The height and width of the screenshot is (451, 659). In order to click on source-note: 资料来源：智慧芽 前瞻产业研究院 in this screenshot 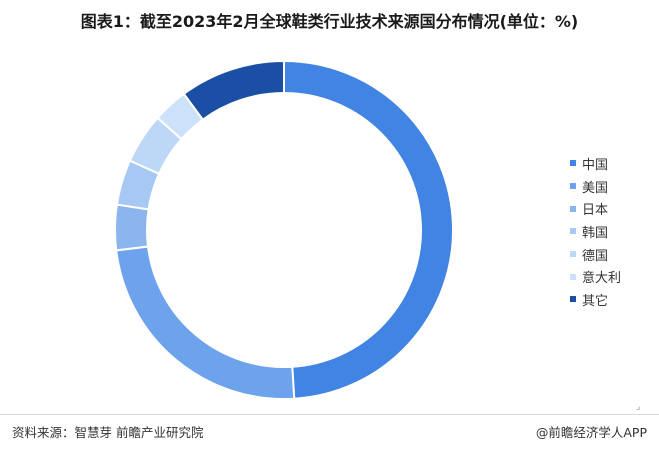, I will do `click(108, 432)`.